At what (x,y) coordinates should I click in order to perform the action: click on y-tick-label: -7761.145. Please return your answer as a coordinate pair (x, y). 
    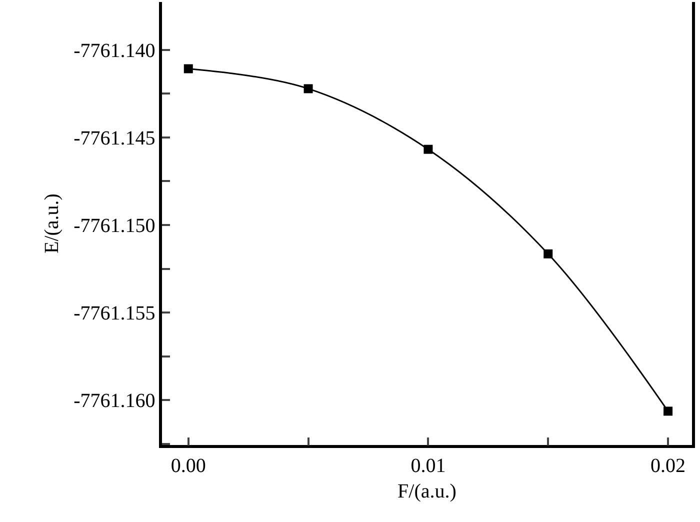
    Looking at the image, I should click on (115, 138).